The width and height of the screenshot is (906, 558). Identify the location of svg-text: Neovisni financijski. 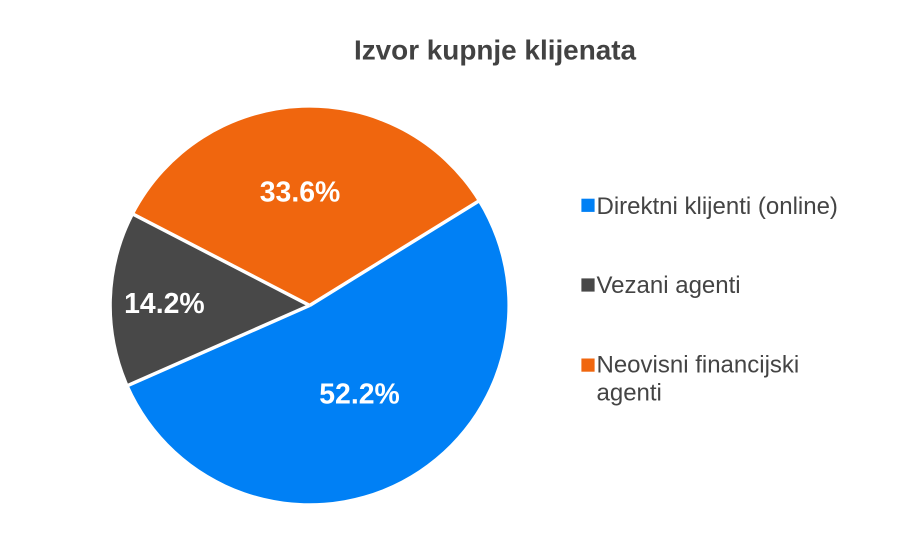
(698, 364).